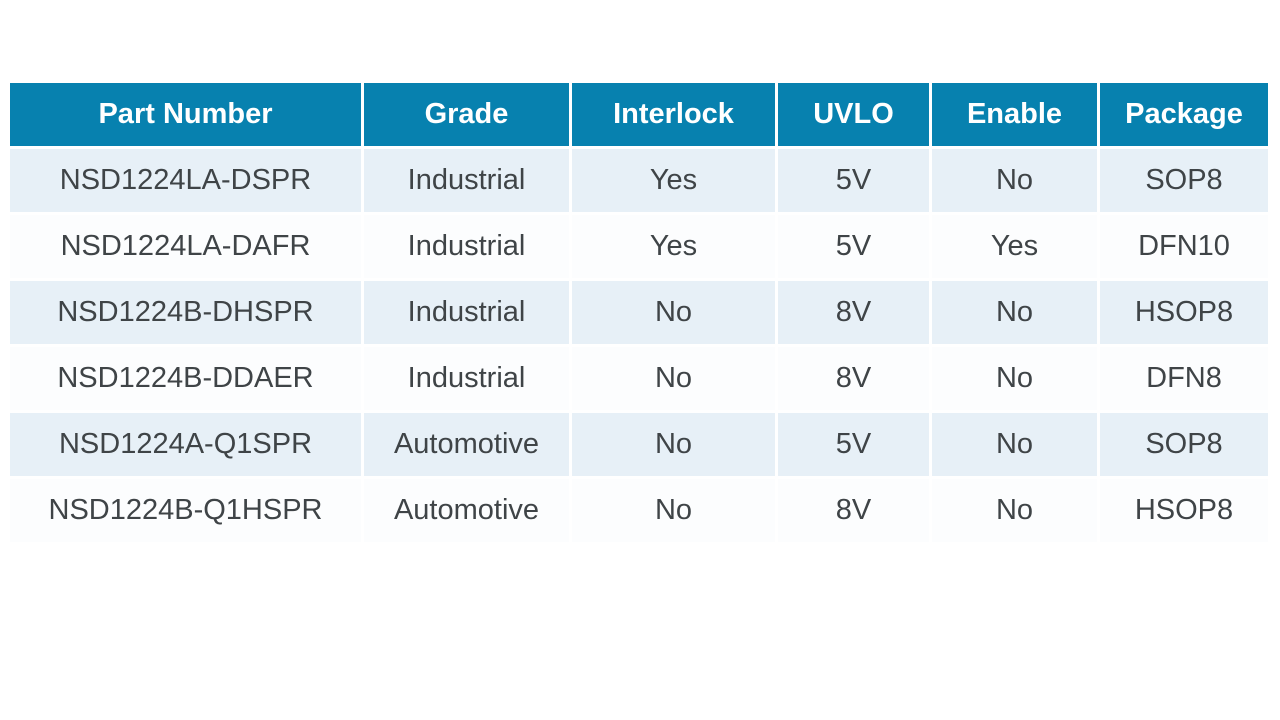 This screenshot has width=1280, height=720. I want to click on table-cell: DFN10, so click(1184, 248).